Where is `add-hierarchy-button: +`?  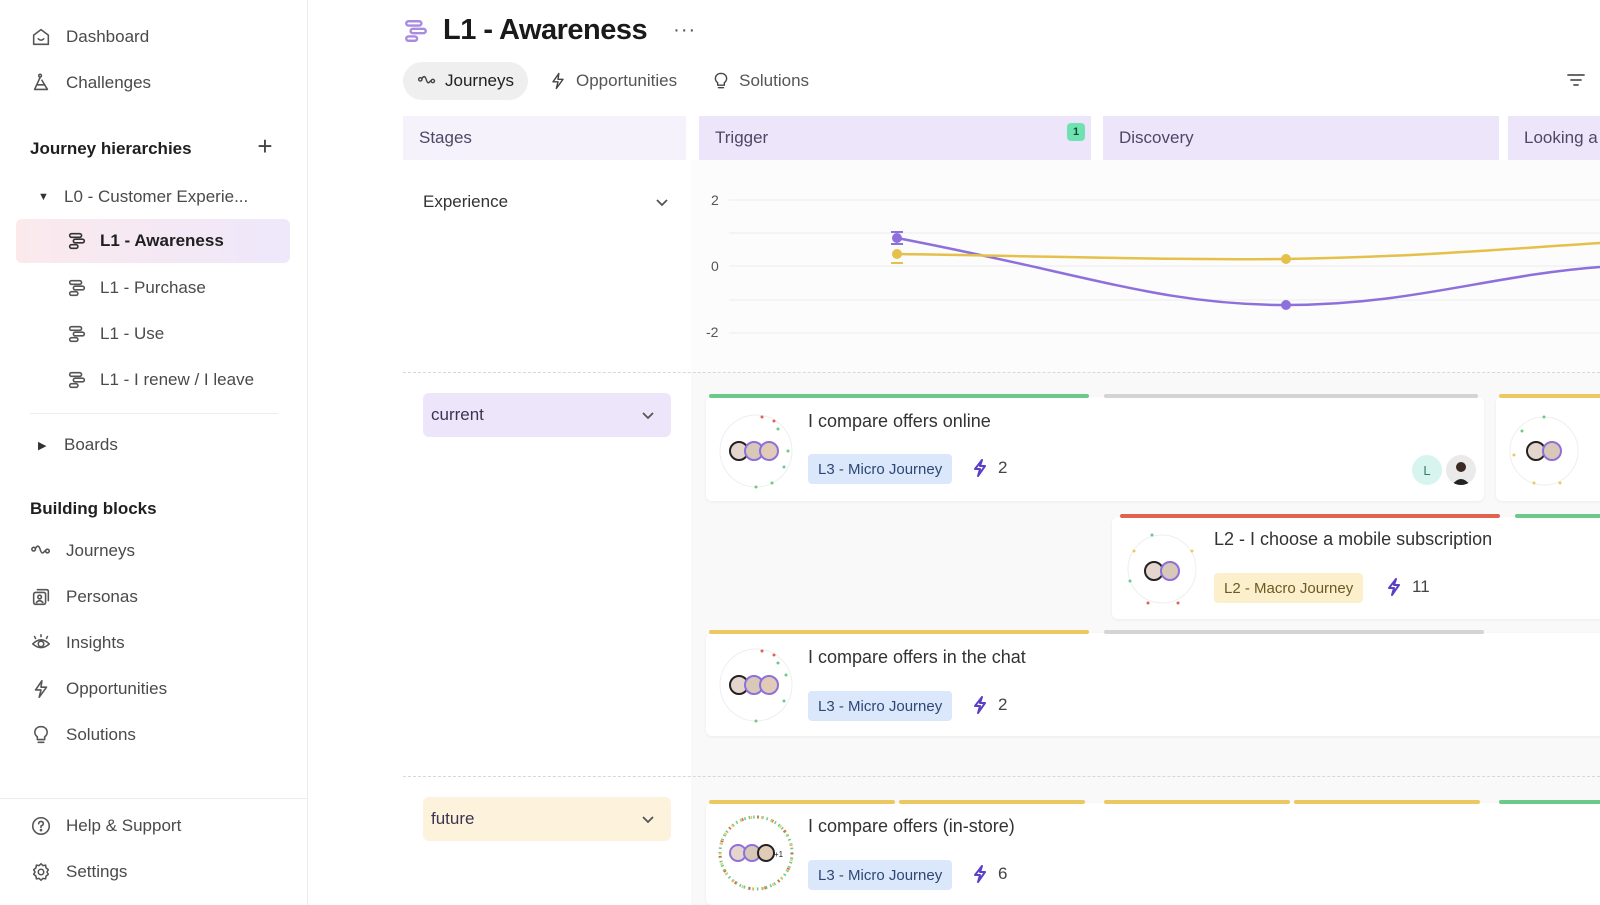
add-hierarchy-button: + is located at coordinates (265, 146).